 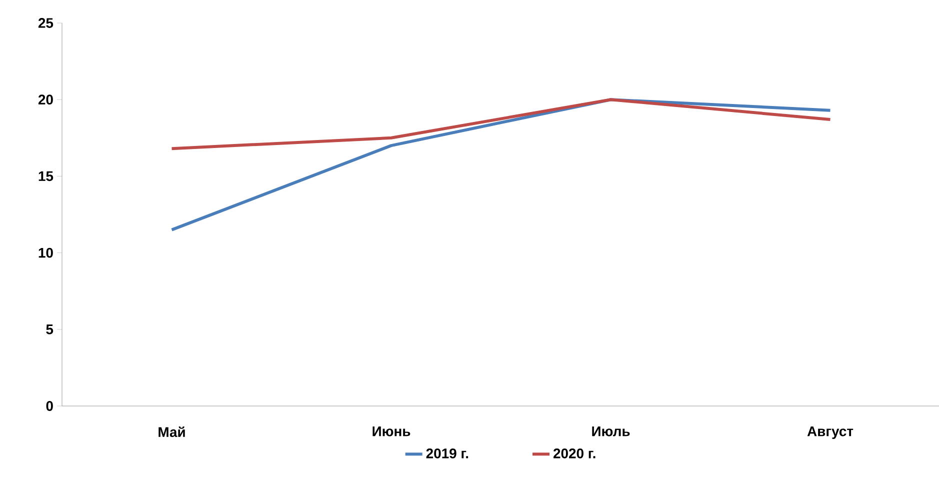 I want to click on y-tick-label: 10, so click(x=45, y=253).